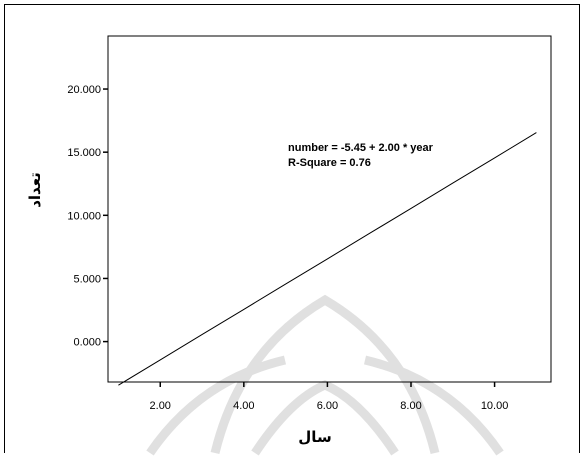  What do you see at coordinates (327, 406) in the screenshot?
I see `x-tick-label: 6.00` at bounding box center [327, 406].